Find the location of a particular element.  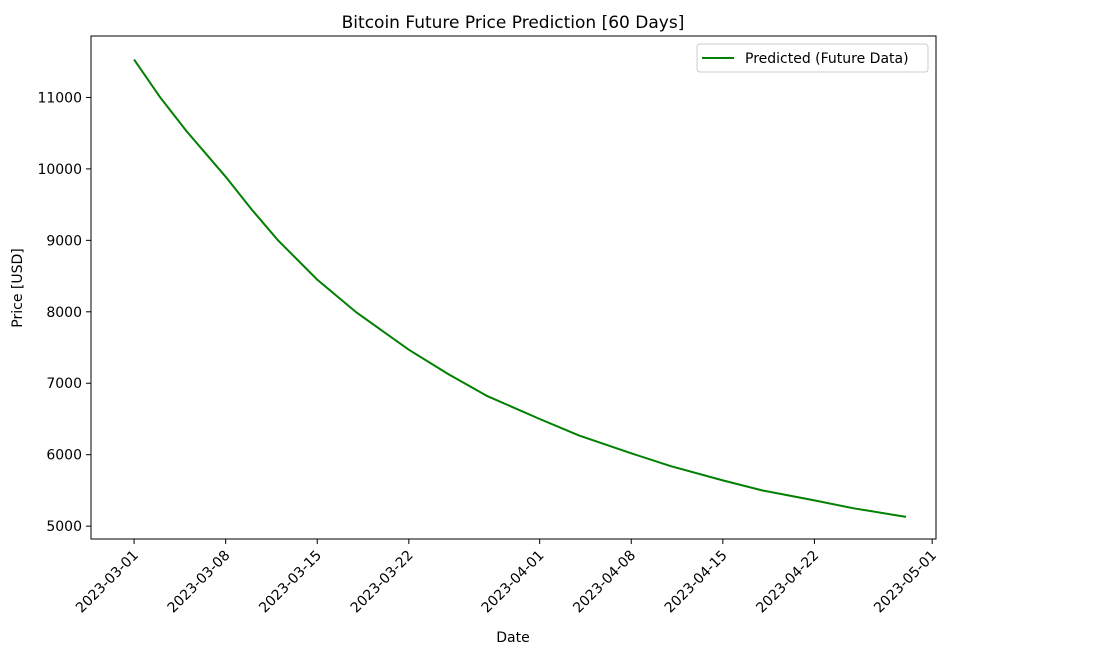

y-axis: 5000 6000 7000 8000 9000 10000 11000 is located at coordinates (64, 312).